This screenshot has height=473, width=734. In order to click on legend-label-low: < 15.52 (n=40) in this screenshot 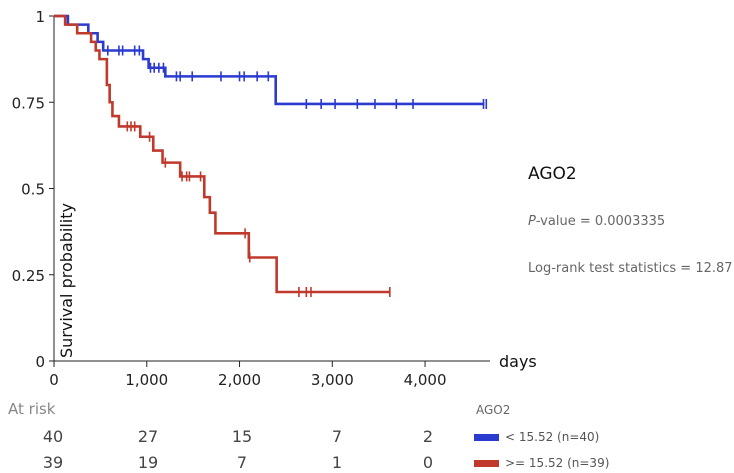, I will do `click(552, 437)`.